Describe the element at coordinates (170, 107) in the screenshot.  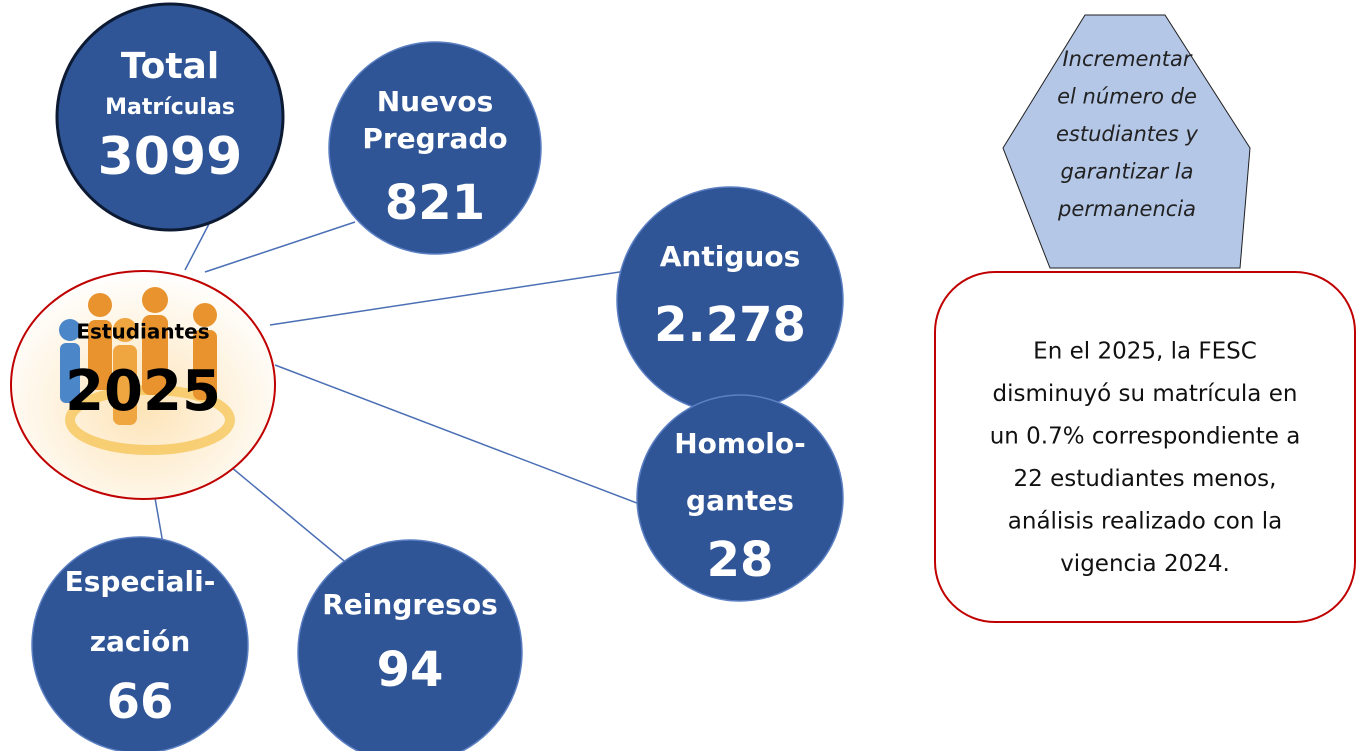
I see `node-label: Matrículas` at that location.